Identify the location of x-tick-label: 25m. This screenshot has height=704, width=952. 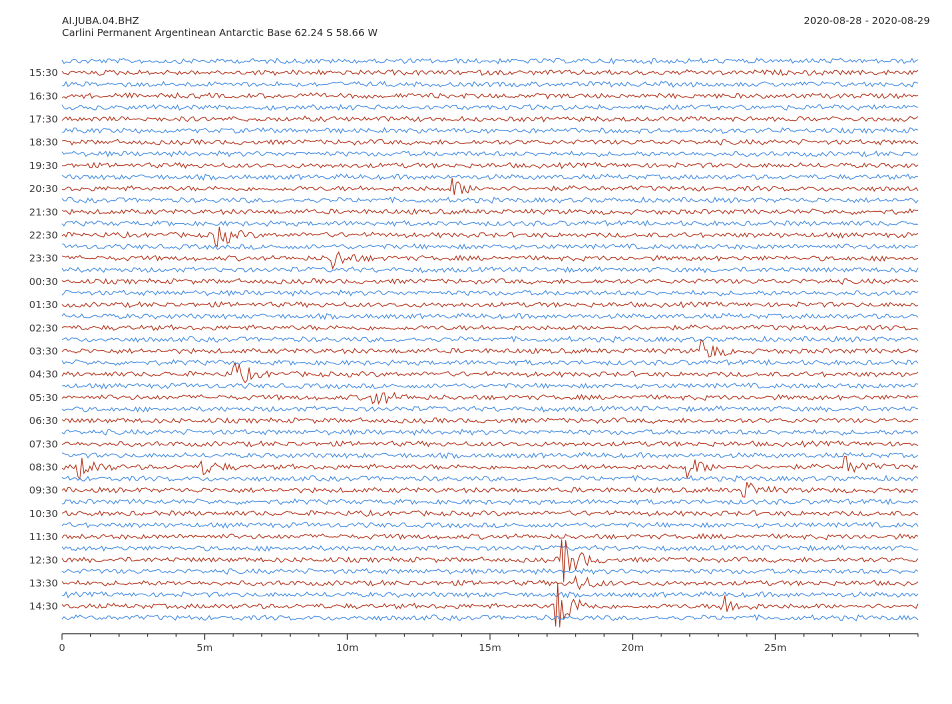
(775, 648).